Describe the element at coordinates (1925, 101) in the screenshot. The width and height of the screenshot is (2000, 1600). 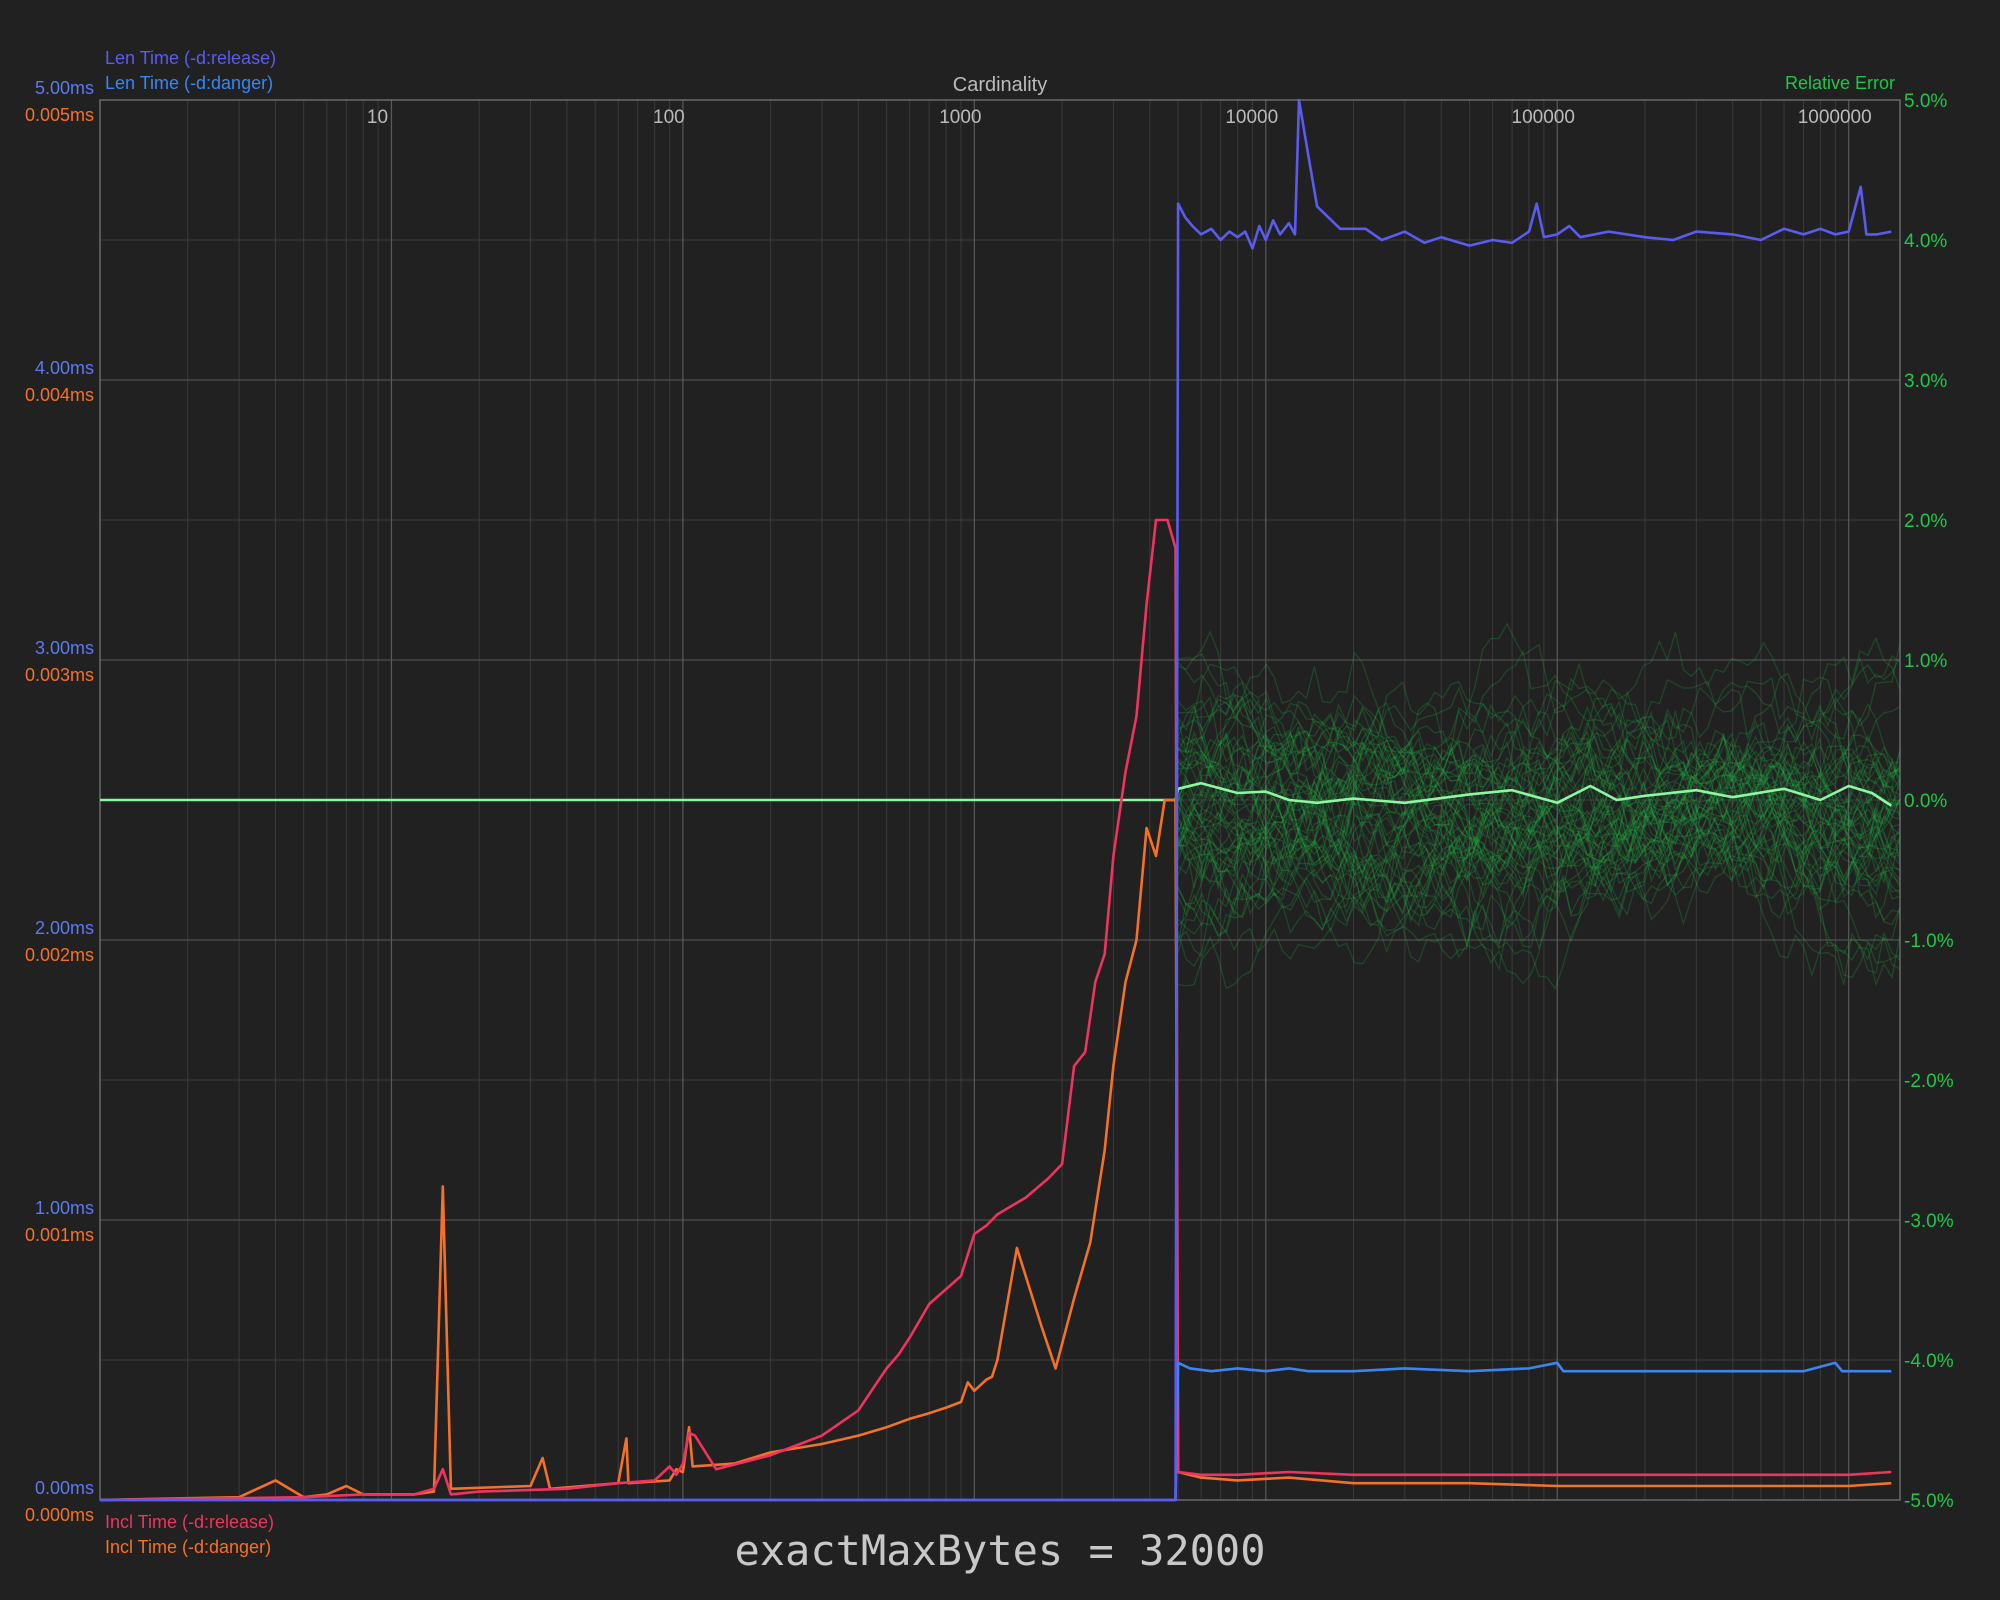
I see `relative-error-tick-label: 5.0%` at that location.